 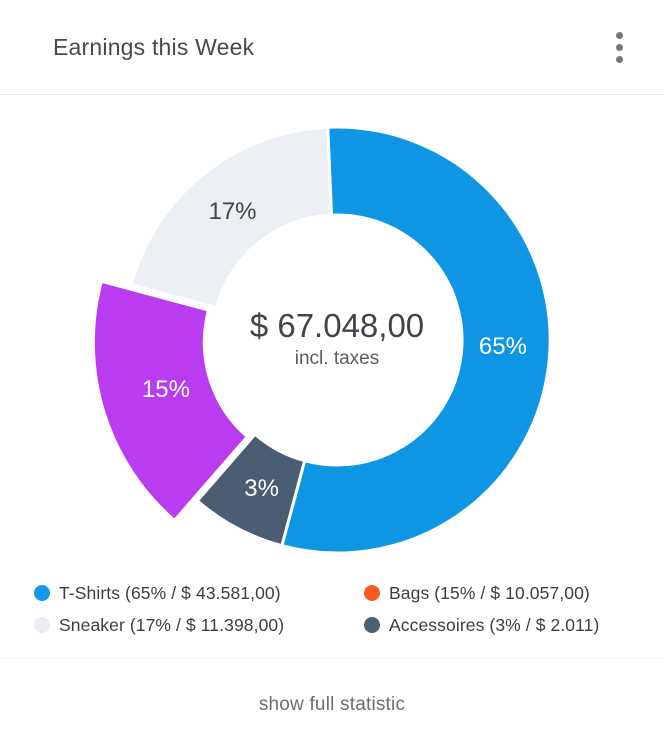 I want to click on legend-item-accessoires: Accessoires (3% / $ 2.011), so click(x=514, y=625).